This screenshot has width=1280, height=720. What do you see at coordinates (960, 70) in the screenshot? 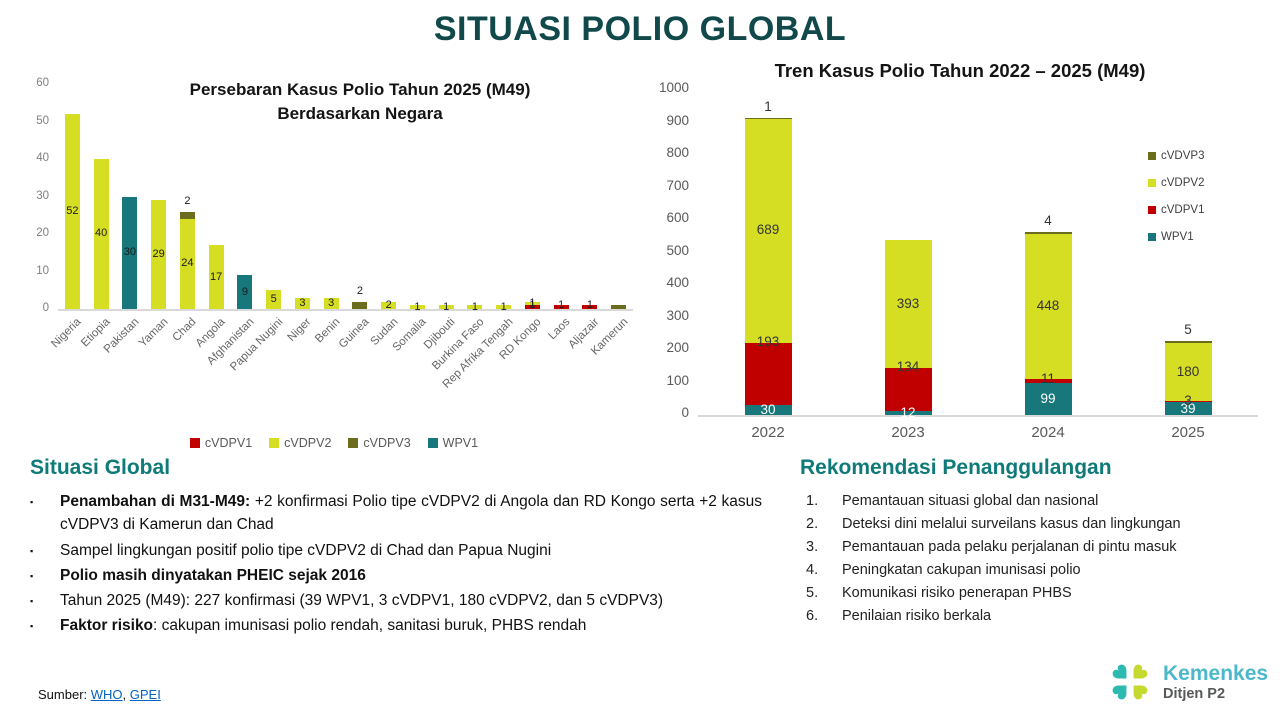
I see `chart-title-tren: Tren Kasus Polio Tahun 2022 – 2025 (M49)` at bounding box center [960, 70].